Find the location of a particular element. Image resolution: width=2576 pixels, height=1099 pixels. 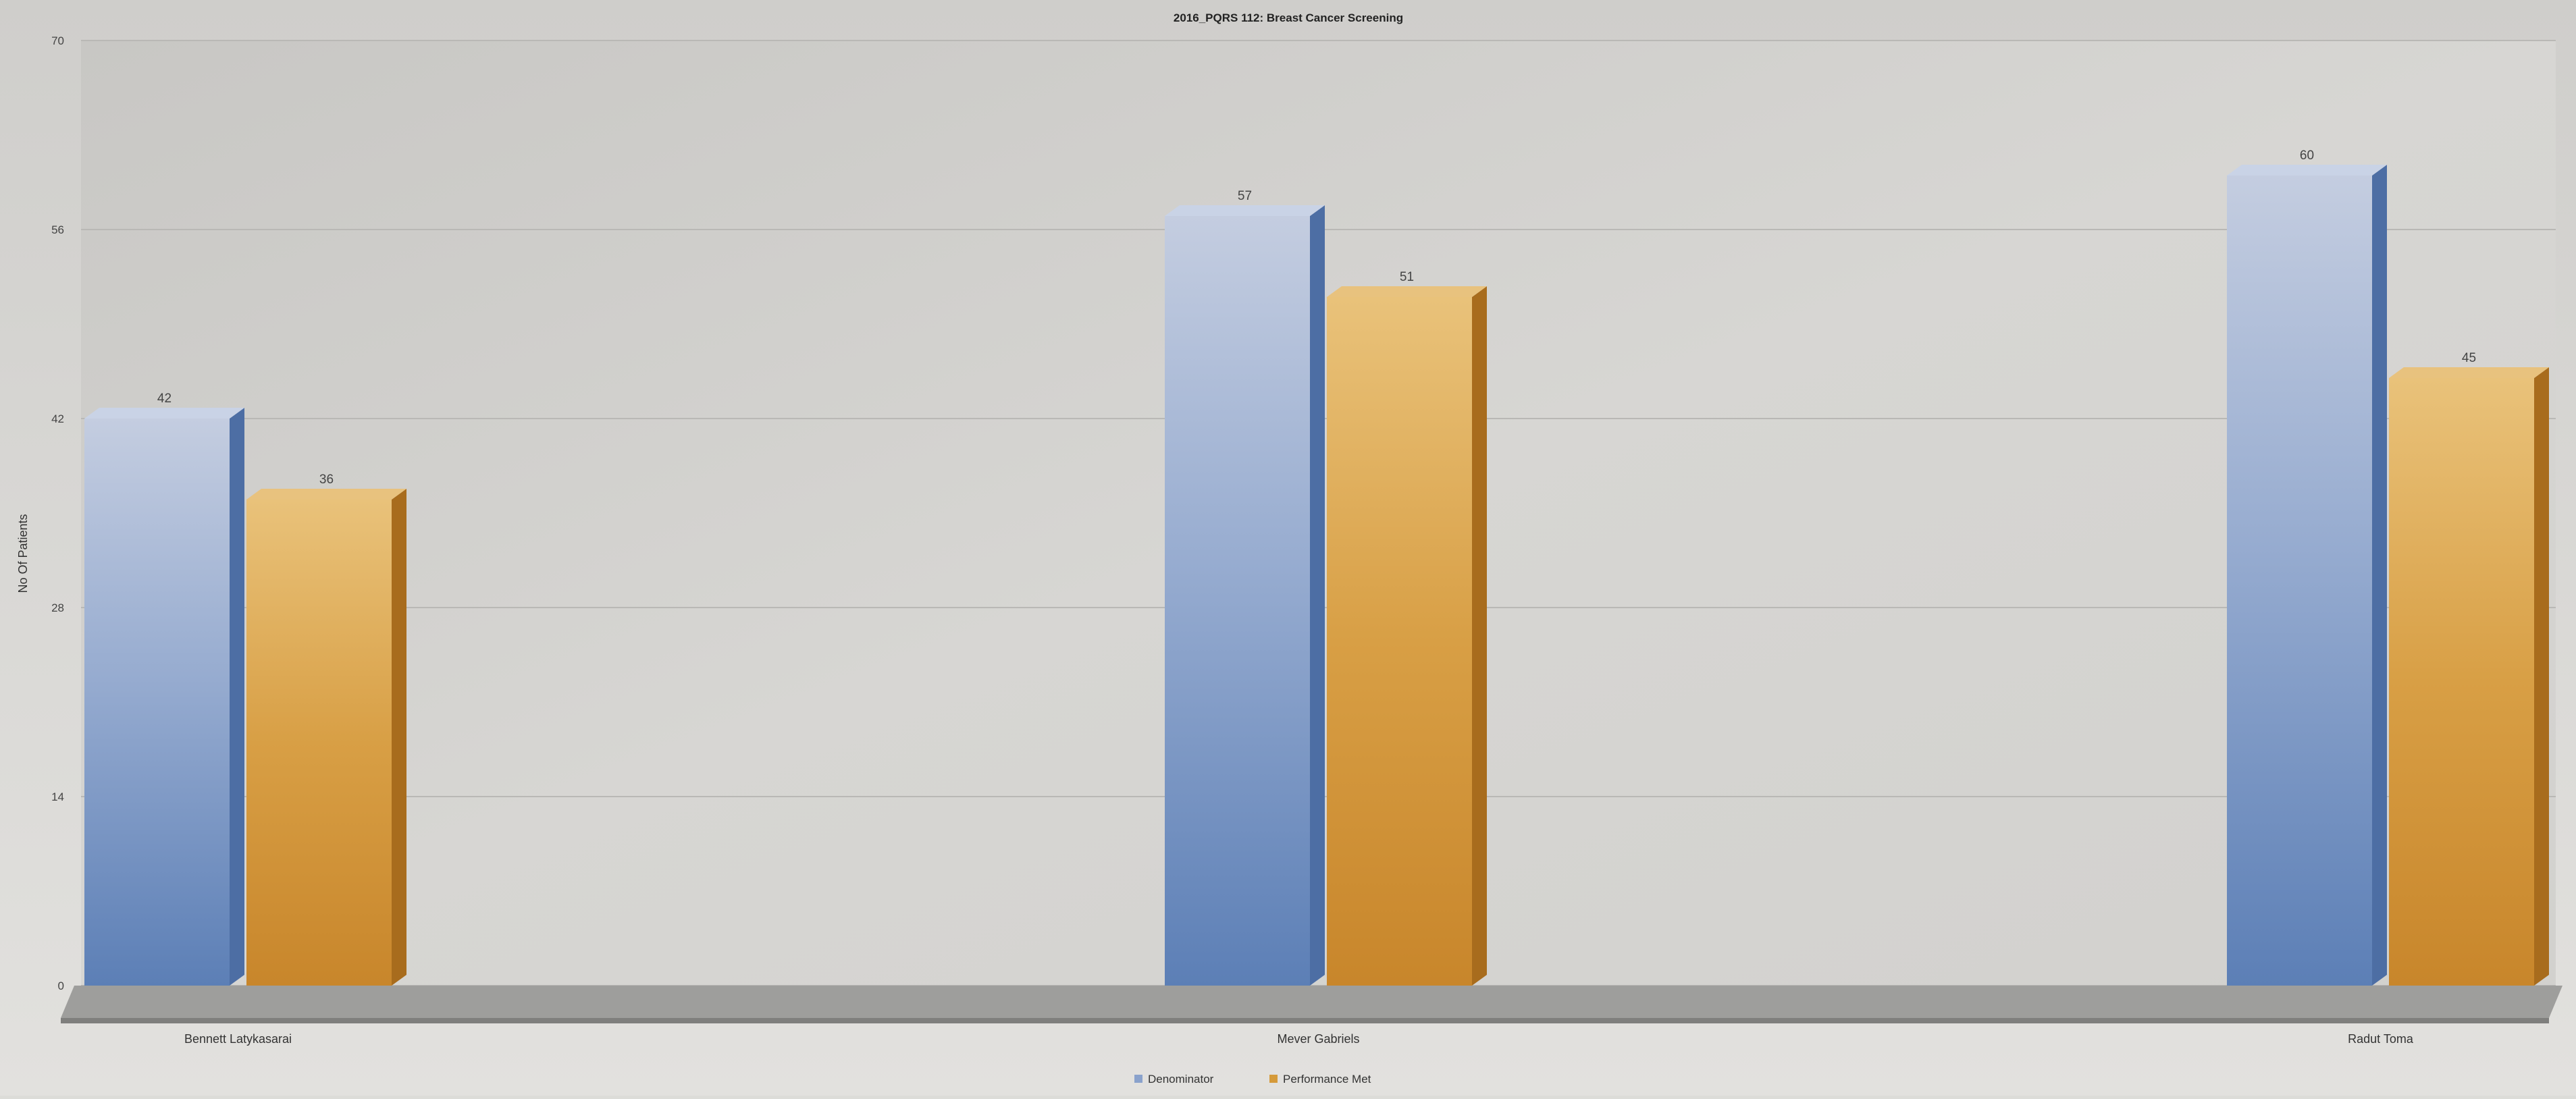

legend-label-denominator: Denominator is located at coordinates (1181, 1079).